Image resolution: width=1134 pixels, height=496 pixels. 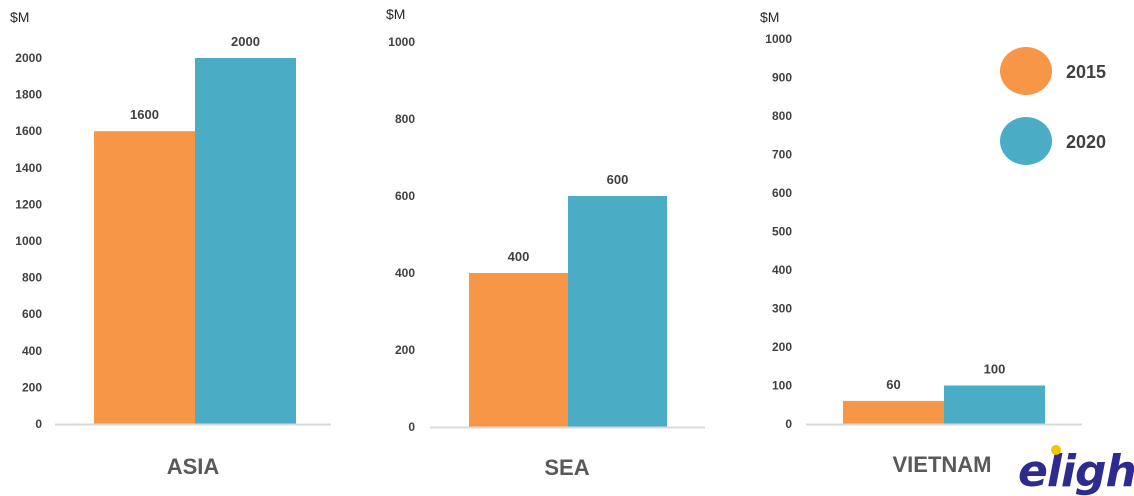 I want to click on y-tick-label: 1400, so click(x=28, y=168).